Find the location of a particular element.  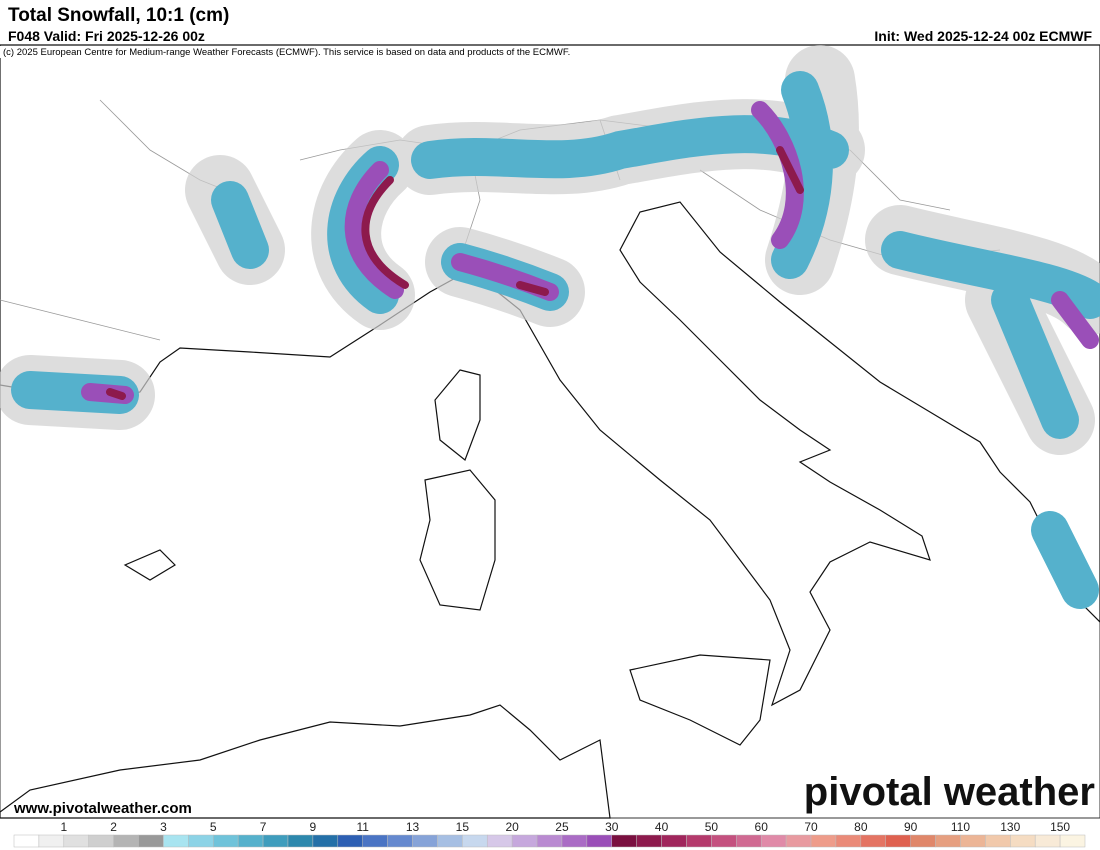

legend-label: 9 is located at coordinates (313, 827).